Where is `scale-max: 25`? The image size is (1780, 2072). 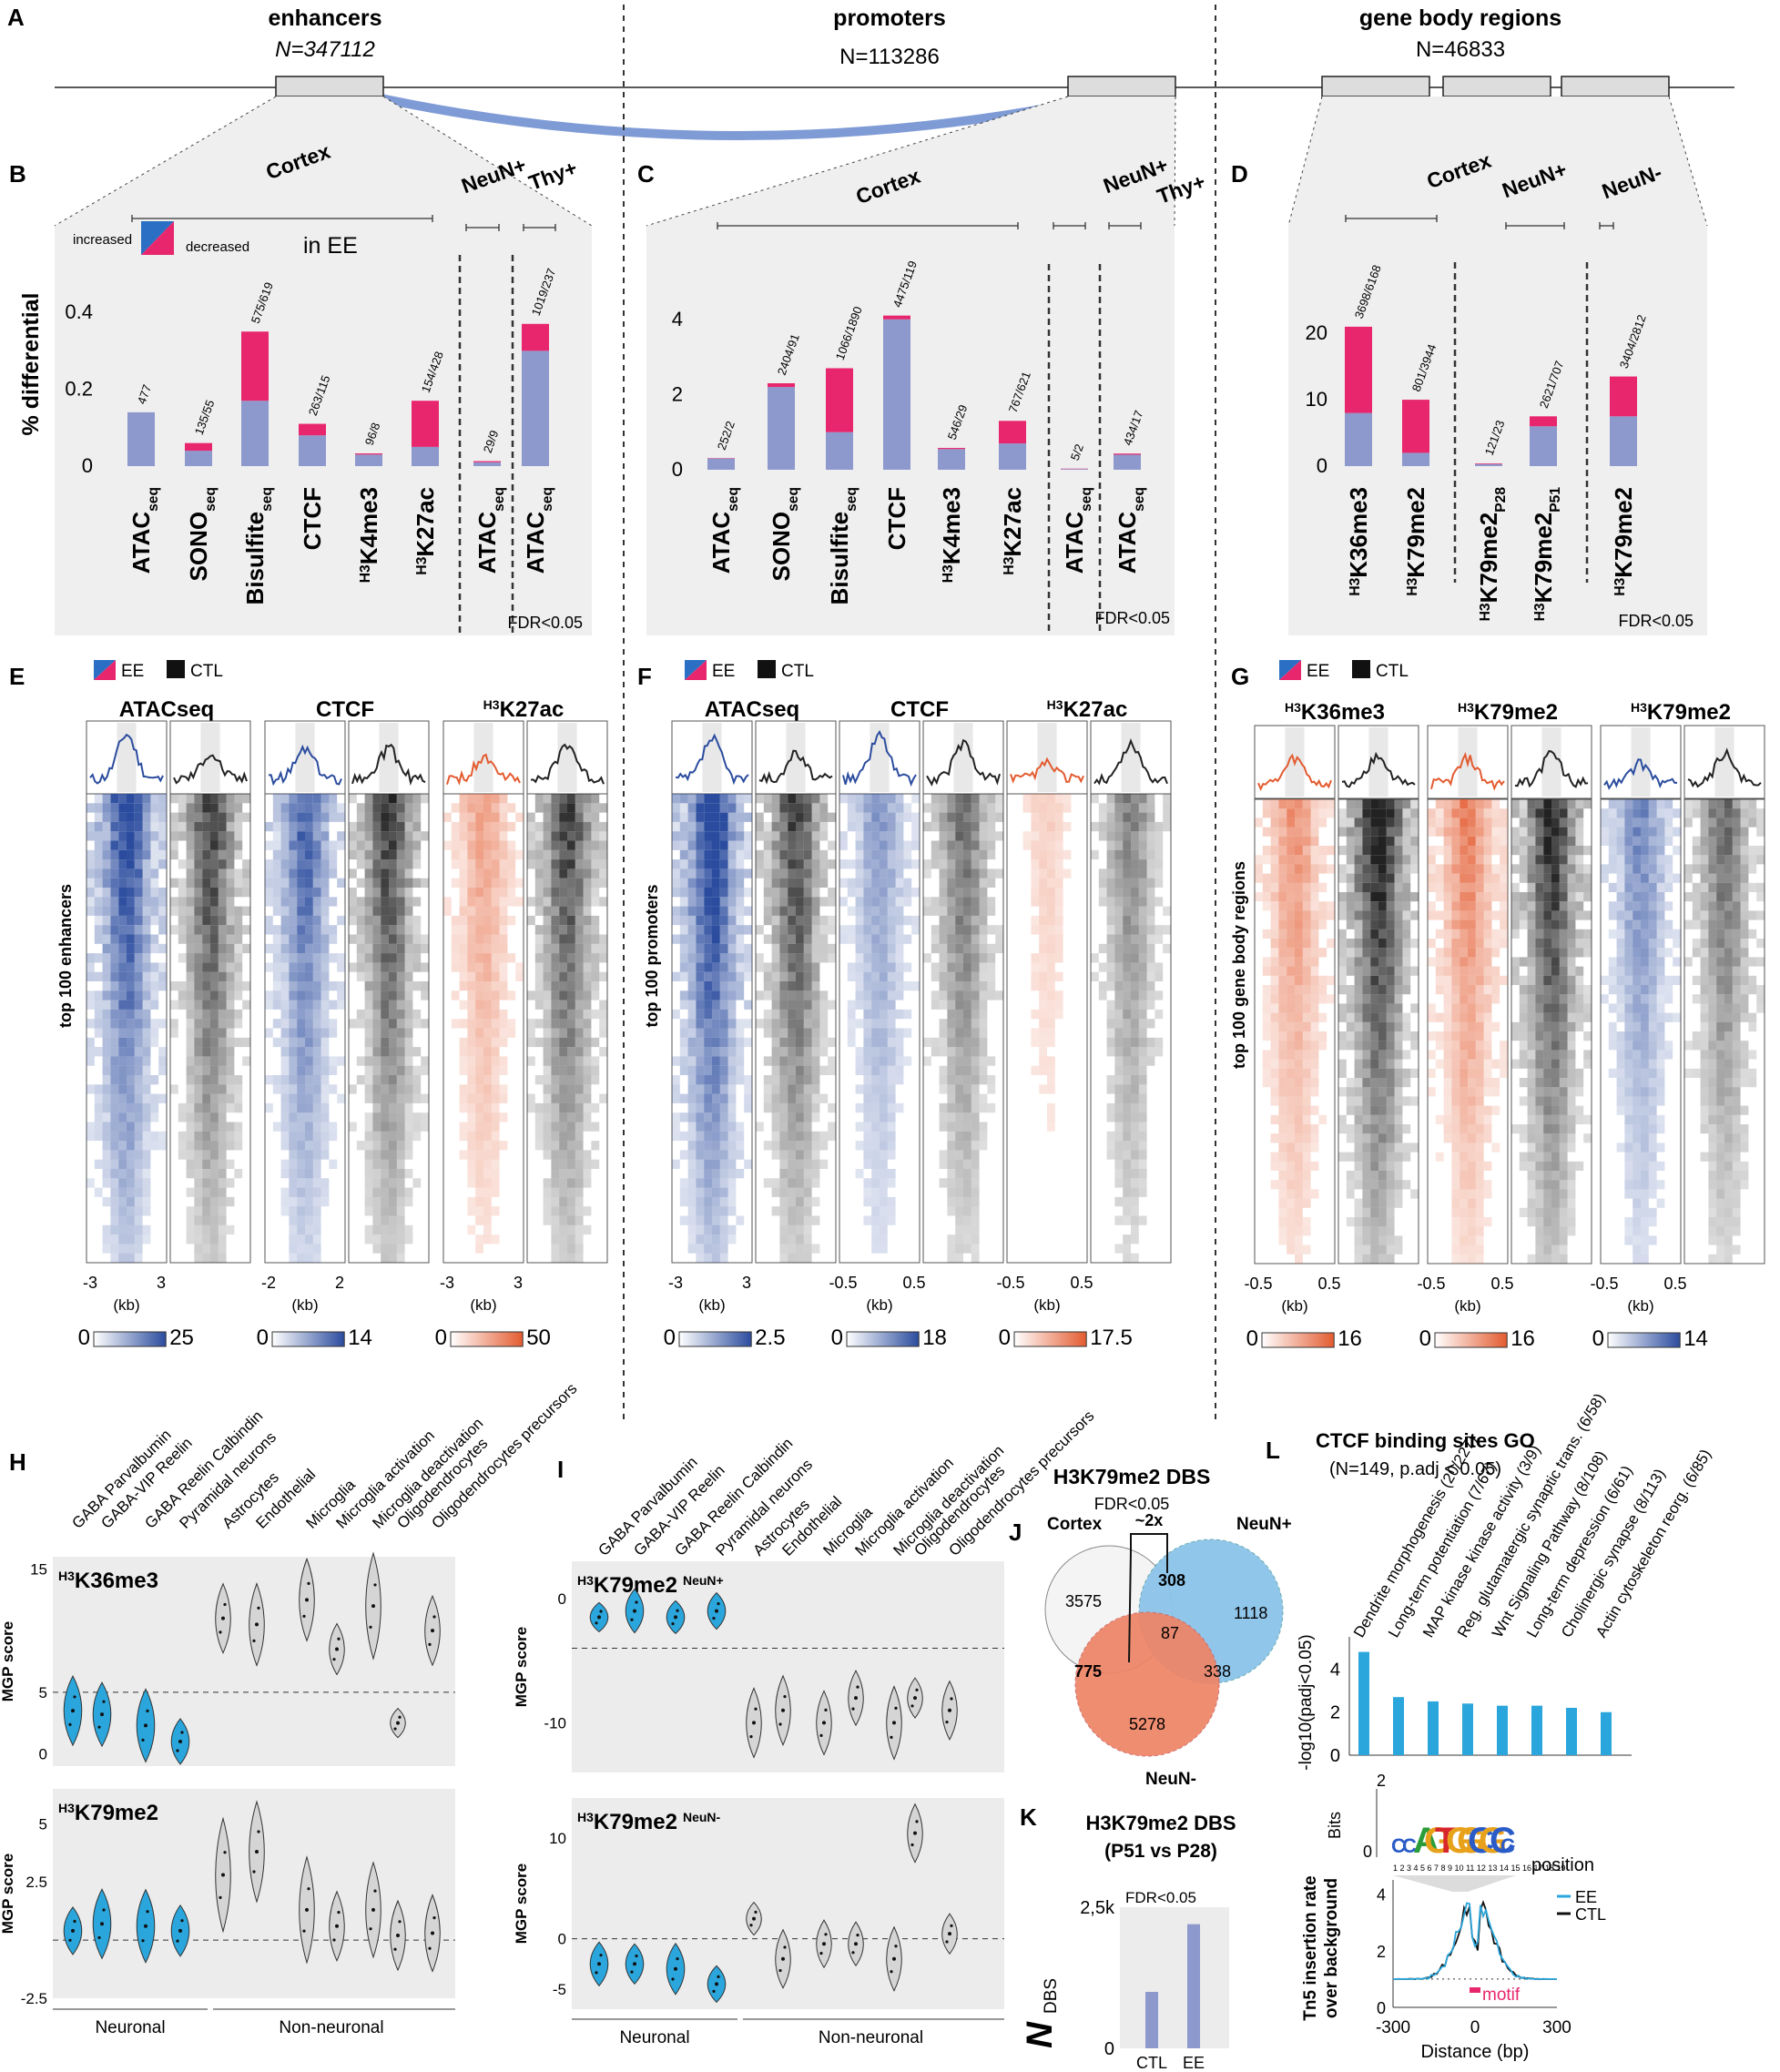
scale-max: 25 is located at coordinates (181, 1337).